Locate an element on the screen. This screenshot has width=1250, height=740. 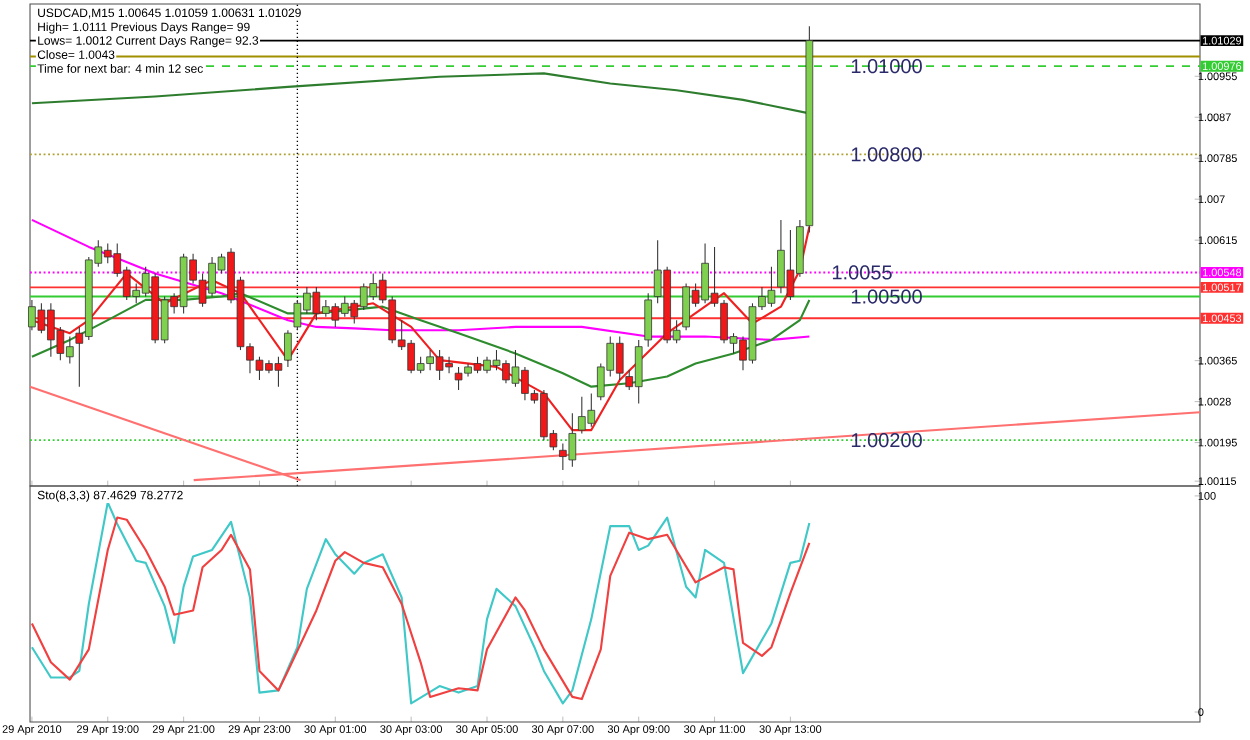
annotation: 1.00800 is located at coordinates (886, 154).